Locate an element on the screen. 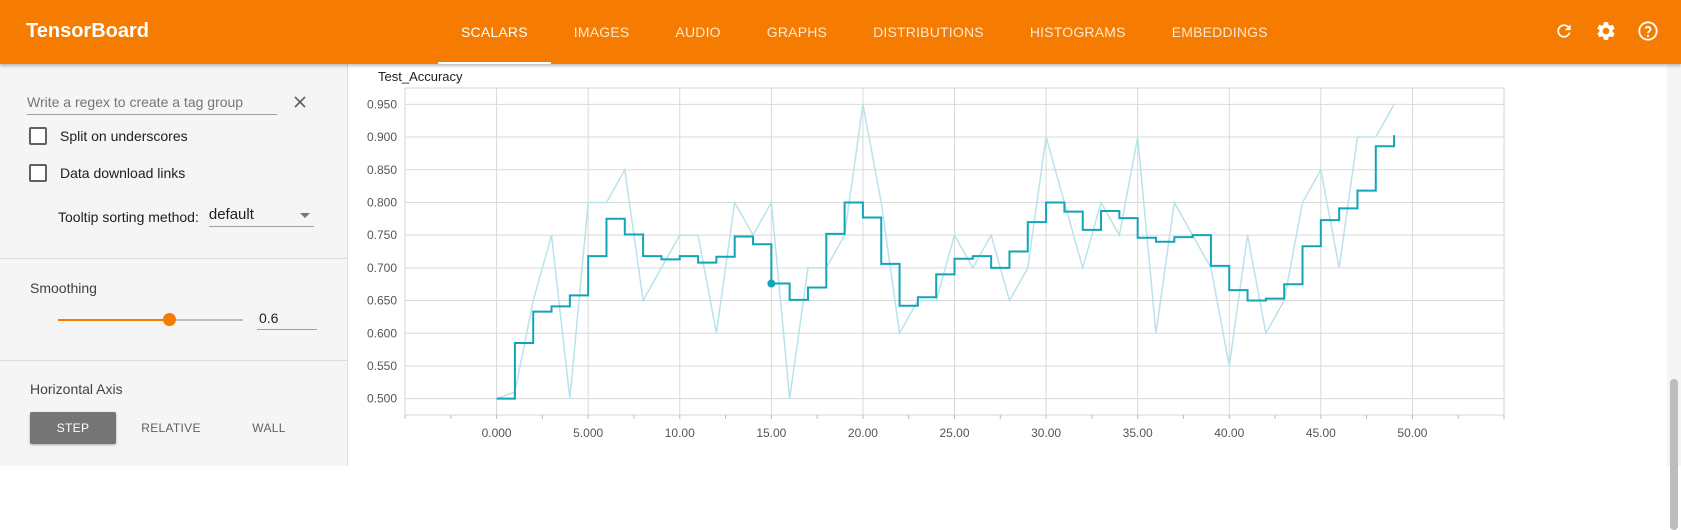 This screenshot has width=1681, height=530. smoothing-slider-thumb is located at coordinates (169, 319).